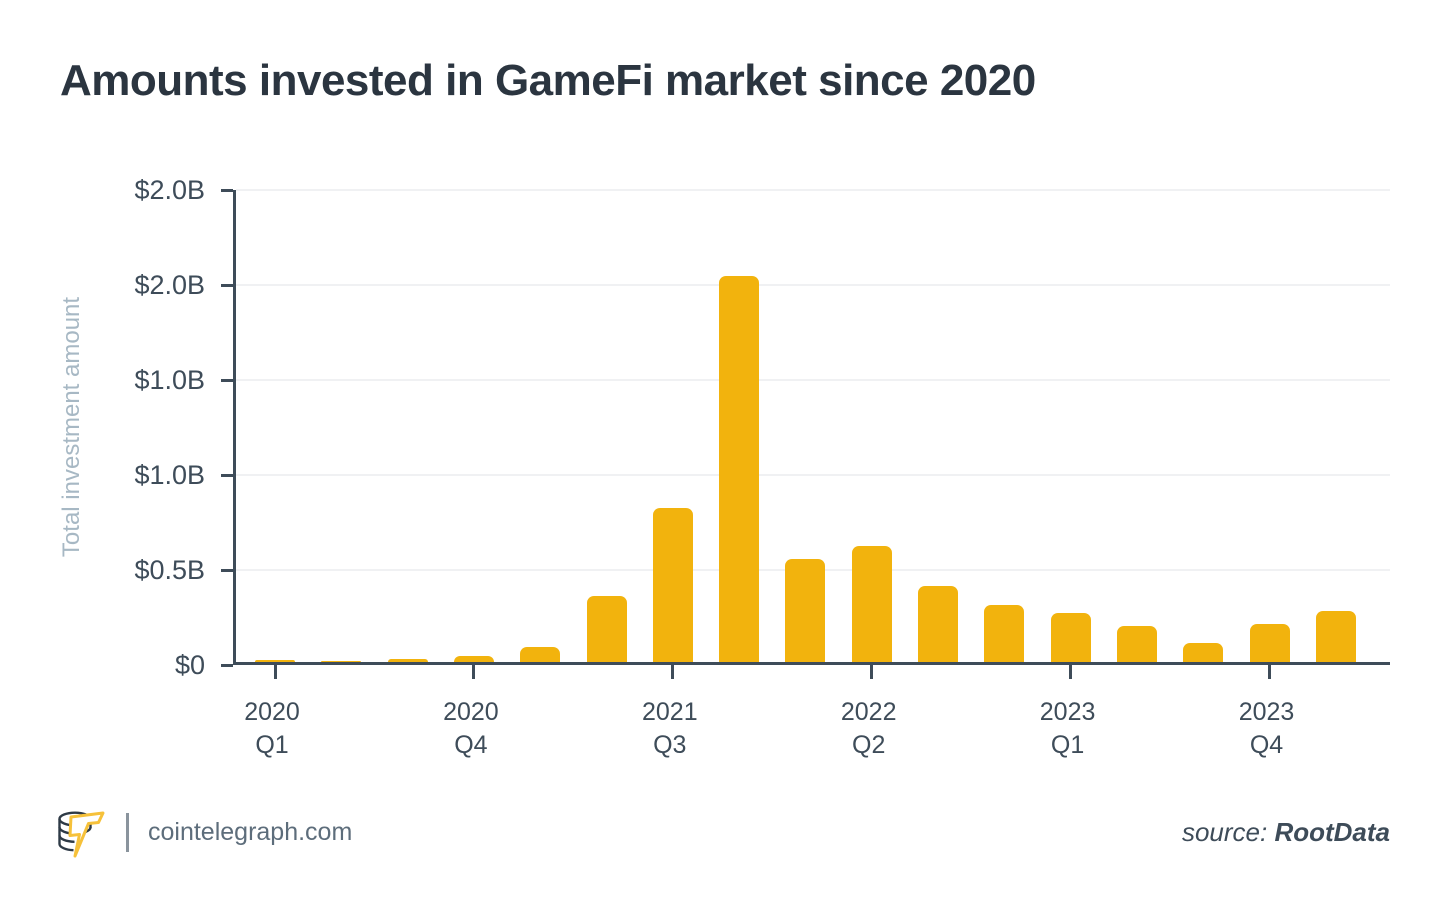  What do you see at coordinates (86, 834) in the screenshot?
I see `lightning-bolt-icon` at bounding box center [86, 834].